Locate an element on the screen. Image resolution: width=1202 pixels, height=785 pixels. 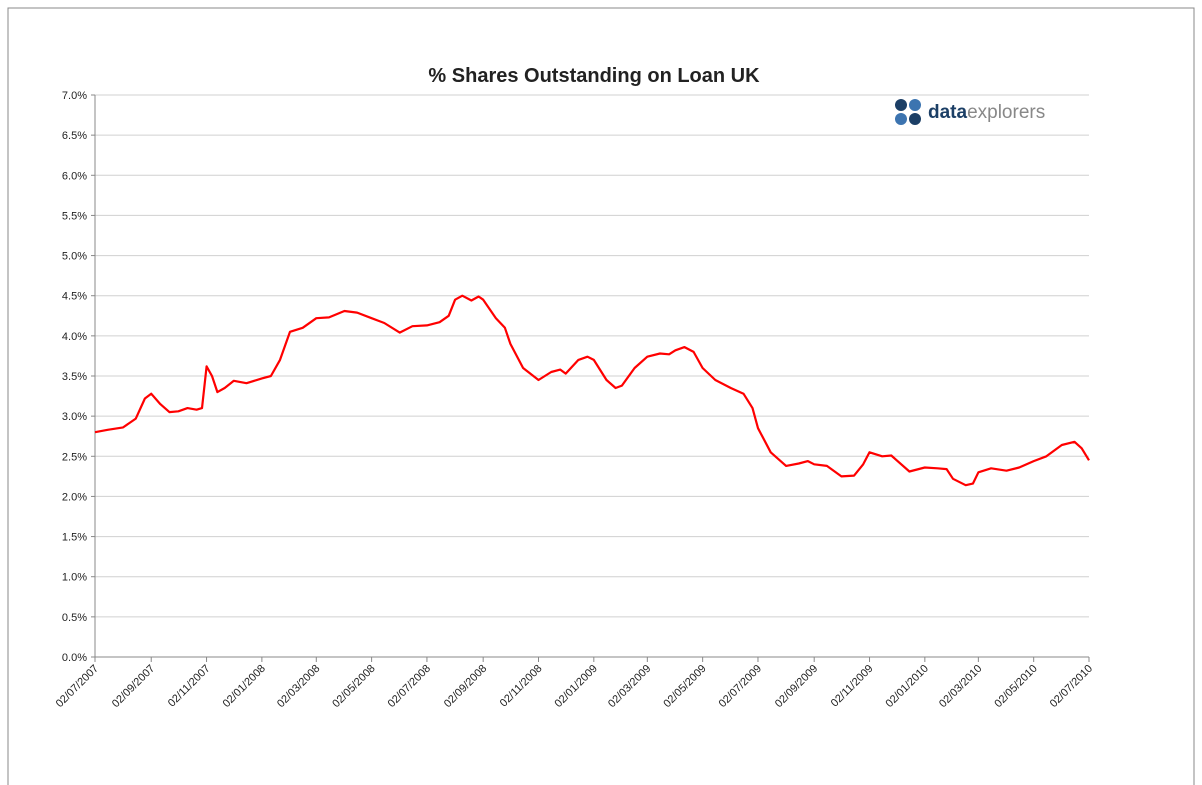
x-tick-label: 02/11/2008 is located at coordinates (521, 686).